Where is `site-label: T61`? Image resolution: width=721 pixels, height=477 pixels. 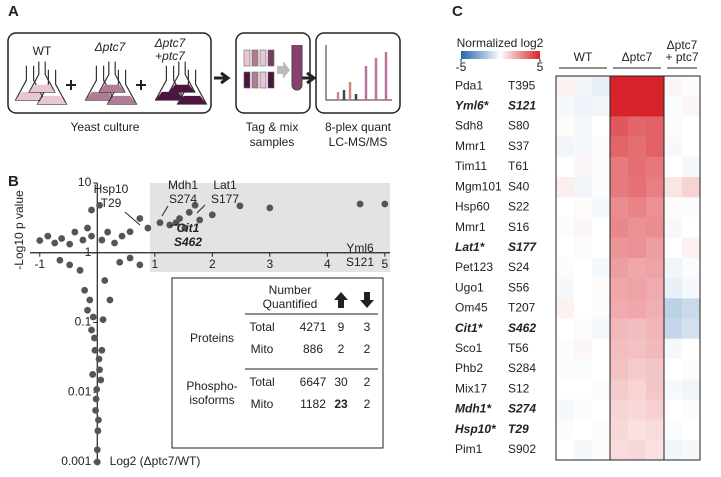 site-label: T61 is located at coordinates (518, 166).